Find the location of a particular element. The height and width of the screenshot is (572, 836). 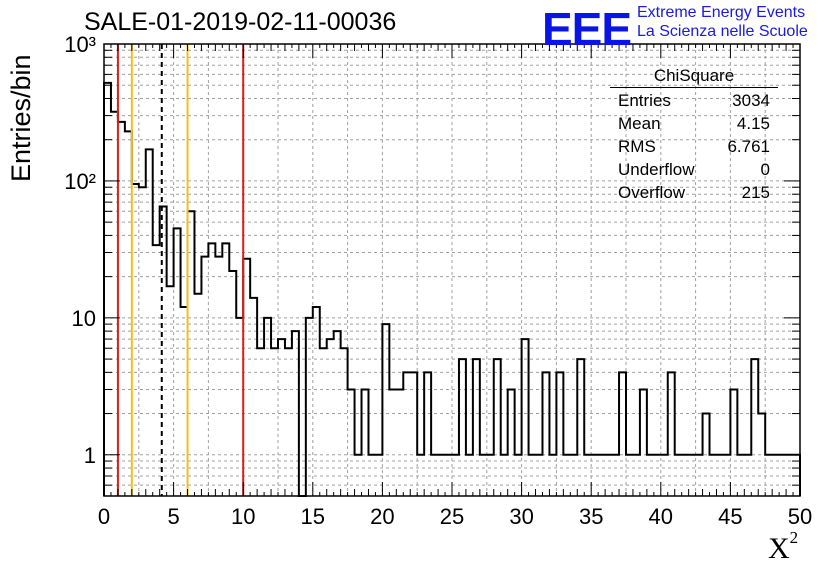

y-tick-label: 10² is located at coordinates (80, 181).